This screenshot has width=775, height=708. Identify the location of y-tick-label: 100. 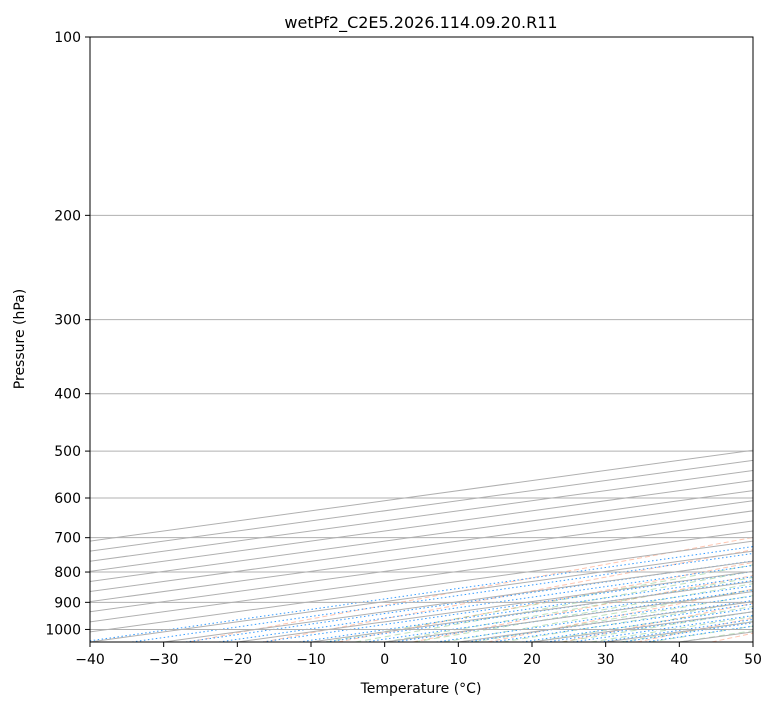
(67, 38).